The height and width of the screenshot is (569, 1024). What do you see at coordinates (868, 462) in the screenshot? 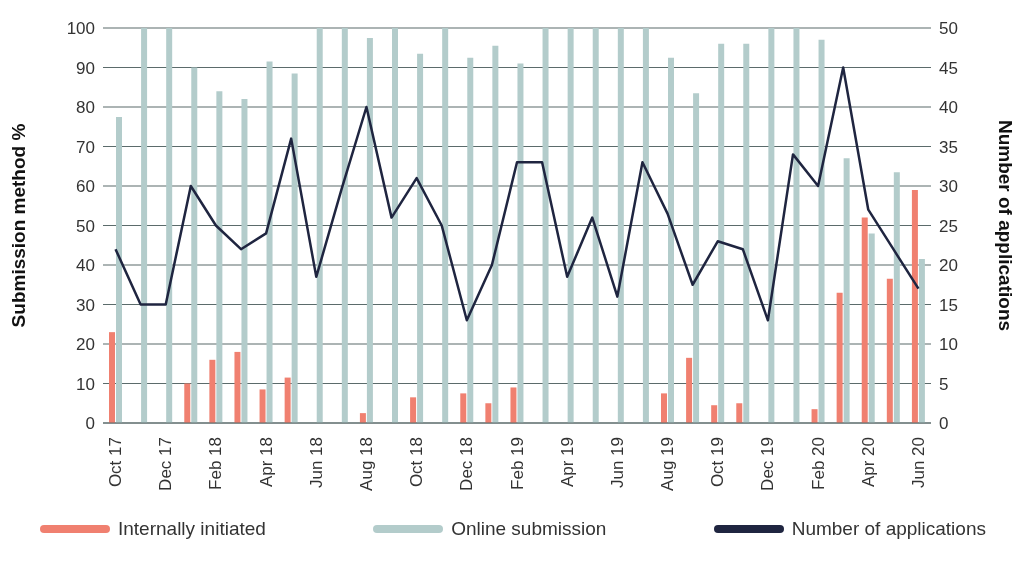
I see `x-tick-label: Apr 20` at bounding box center [868, 462].